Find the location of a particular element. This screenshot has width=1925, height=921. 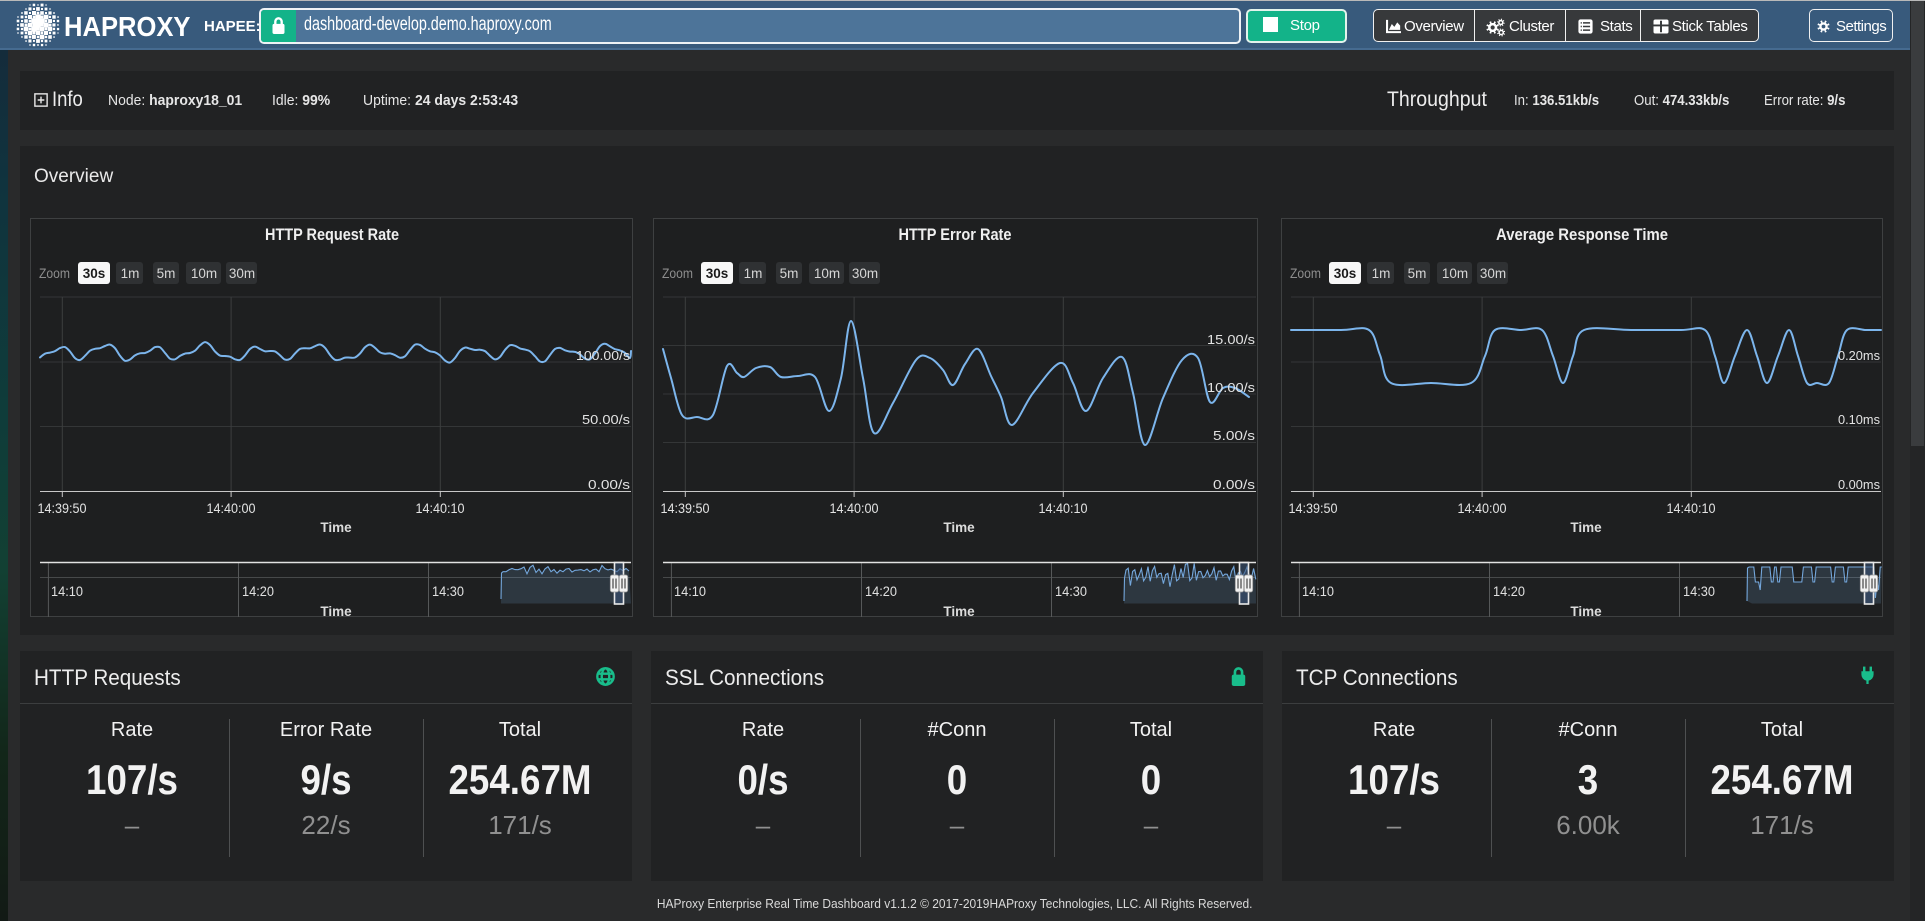

svg-text: 5.00/s is located at coordinates (1234, 435).